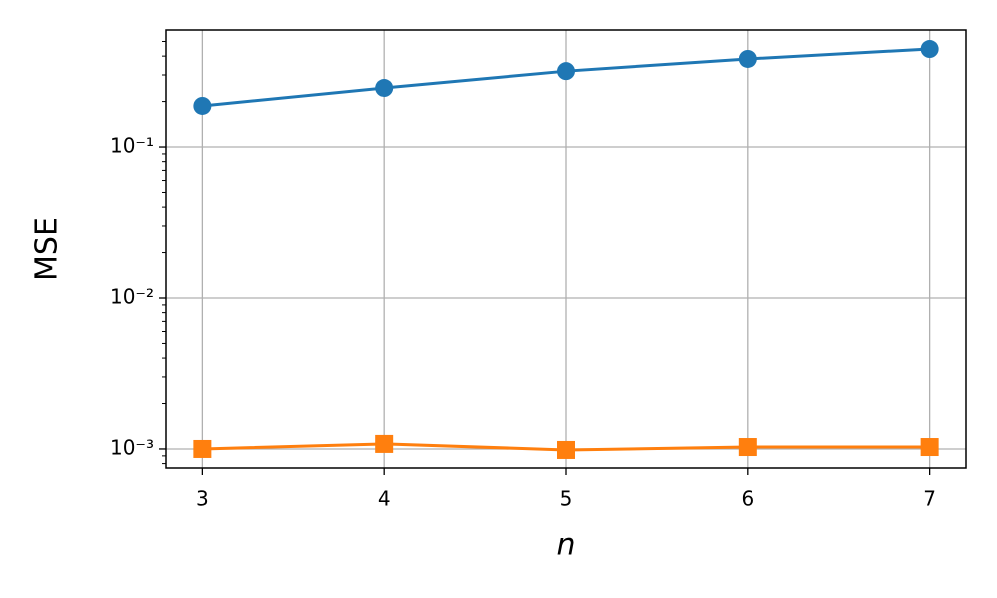  I want to click on x-tick-label: 7, so click(929, 499).